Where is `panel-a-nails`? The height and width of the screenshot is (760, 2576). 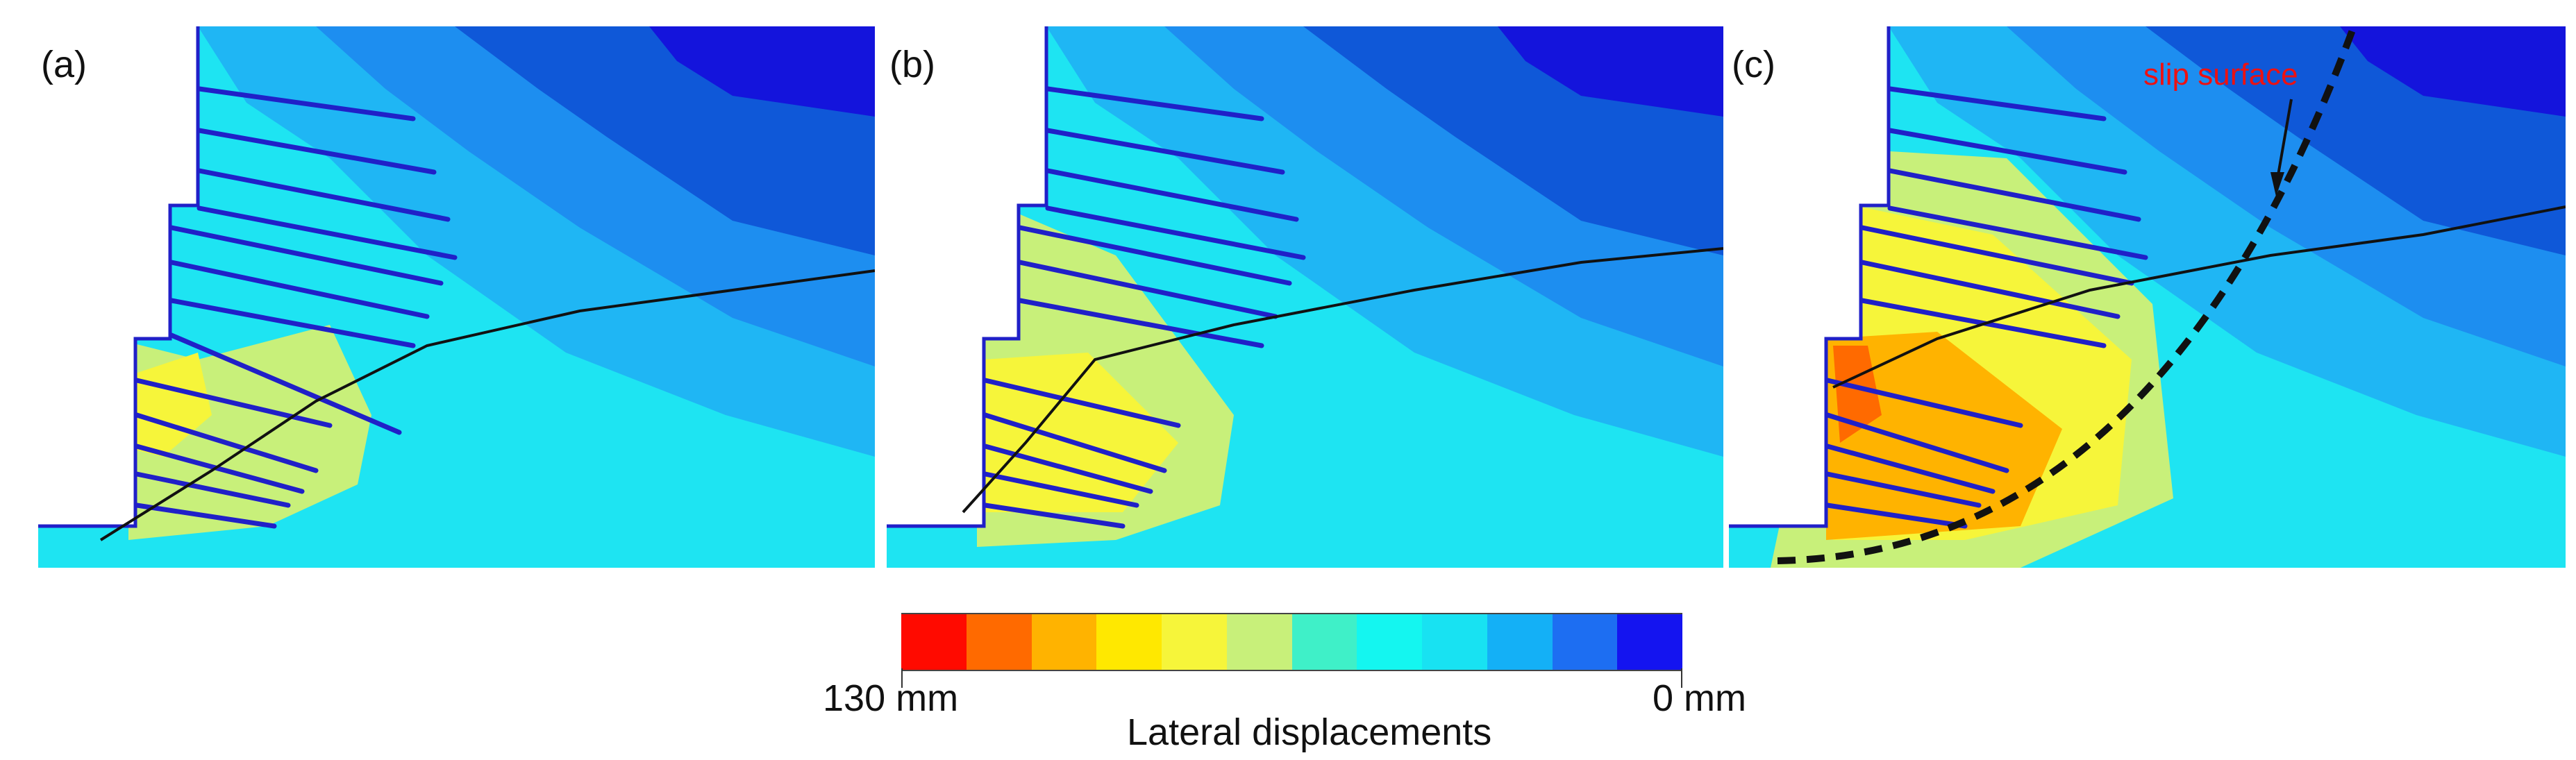 panel-a-nails is located at coordinates (296, 307).